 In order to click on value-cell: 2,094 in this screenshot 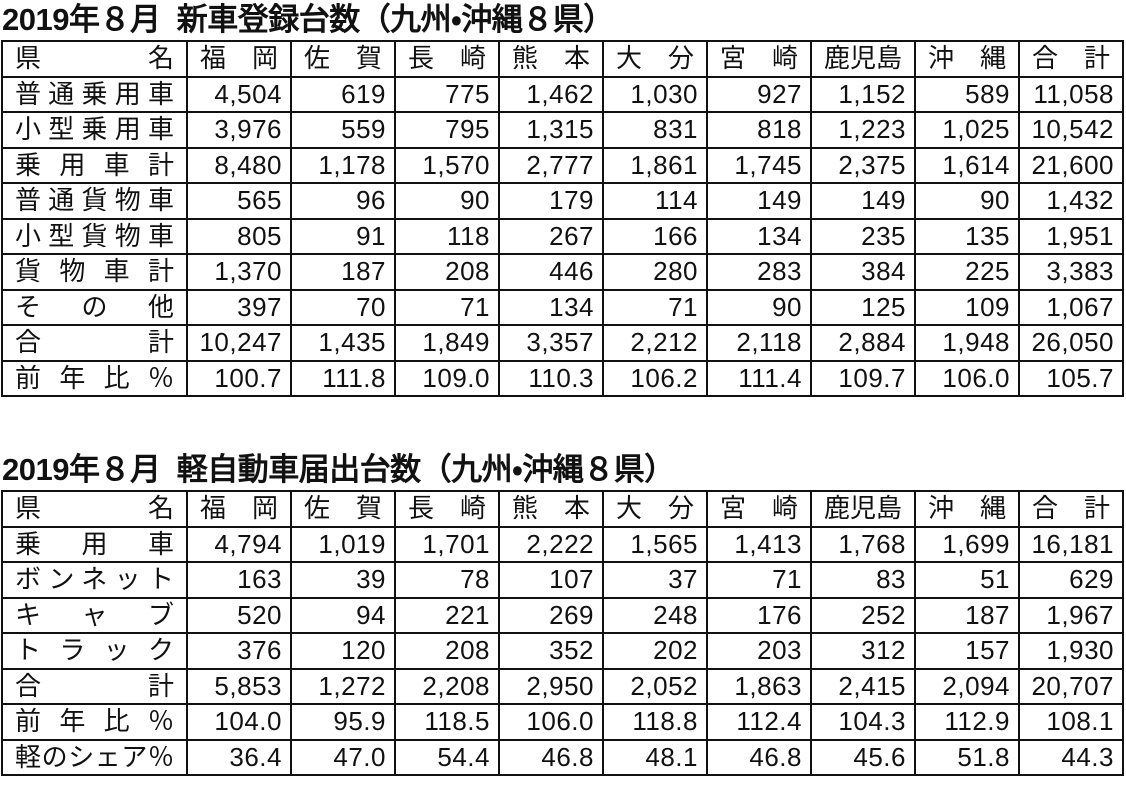, I will do `click(967, 686)`.